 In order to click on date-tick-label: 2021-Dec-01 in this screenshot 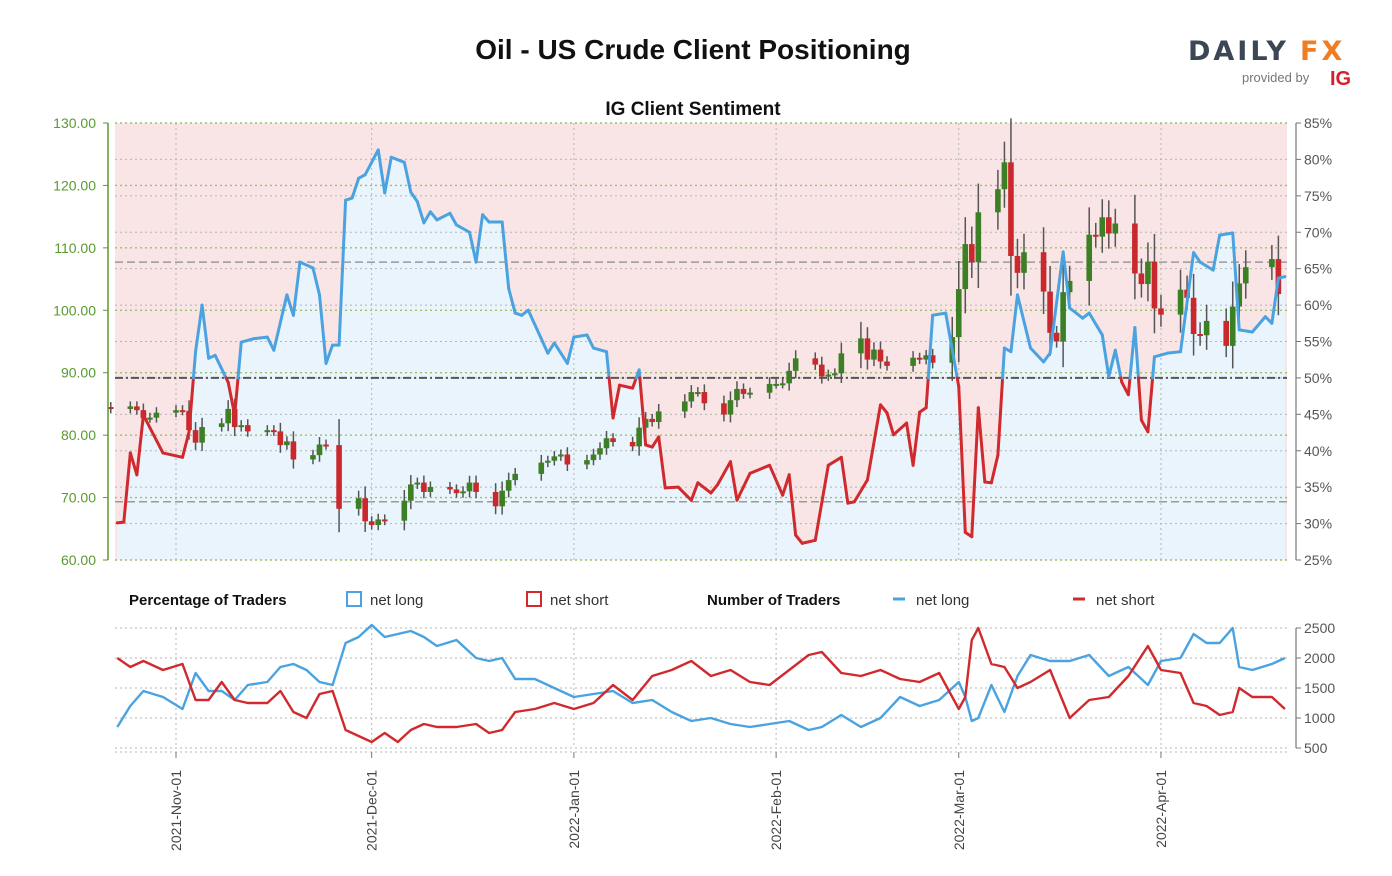, I will do `click(372, 810)`.